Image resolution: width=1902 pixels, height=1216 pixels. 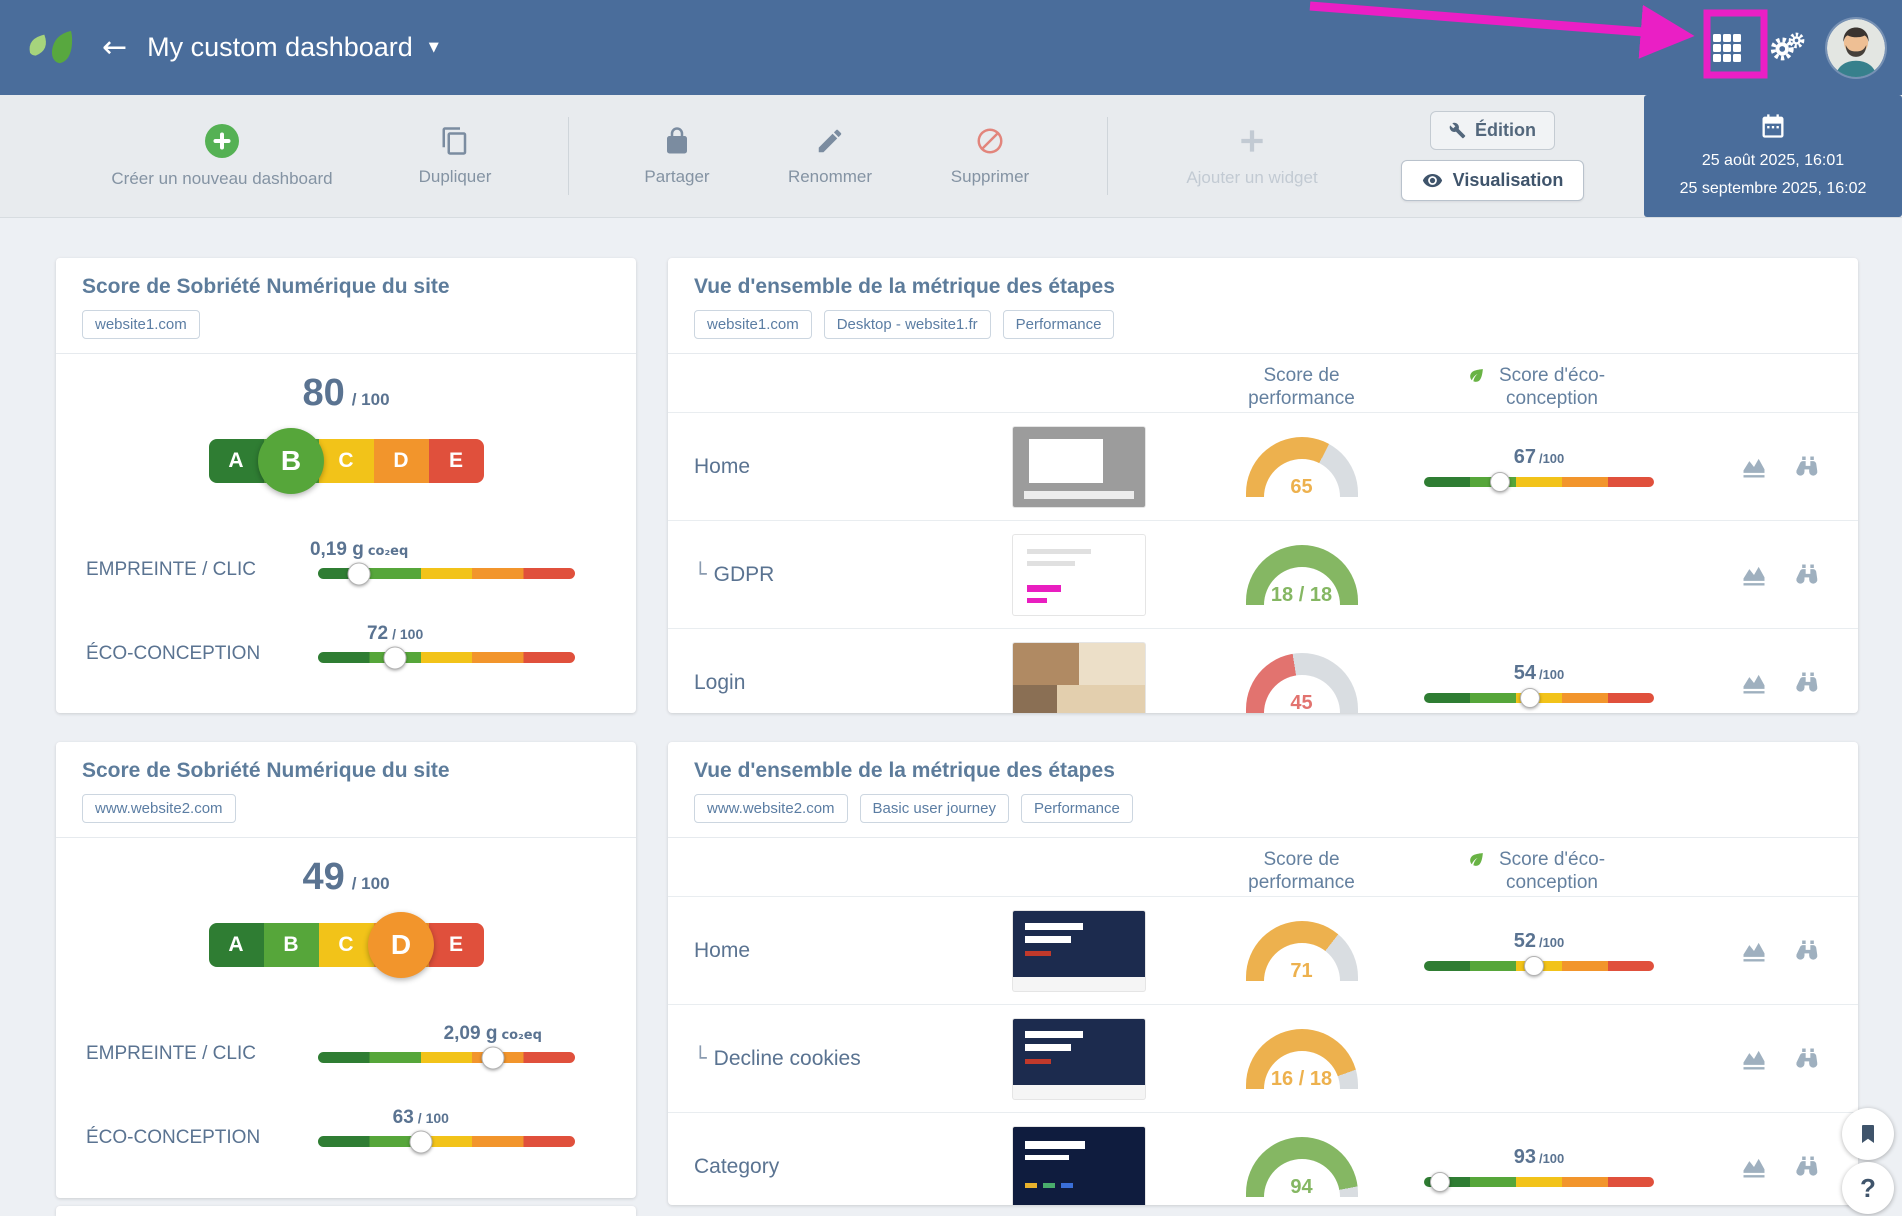 What do you see at coordinates (323, 877) in the screenshot?
I see `score-value: 49` at bounding box center [323, 877].